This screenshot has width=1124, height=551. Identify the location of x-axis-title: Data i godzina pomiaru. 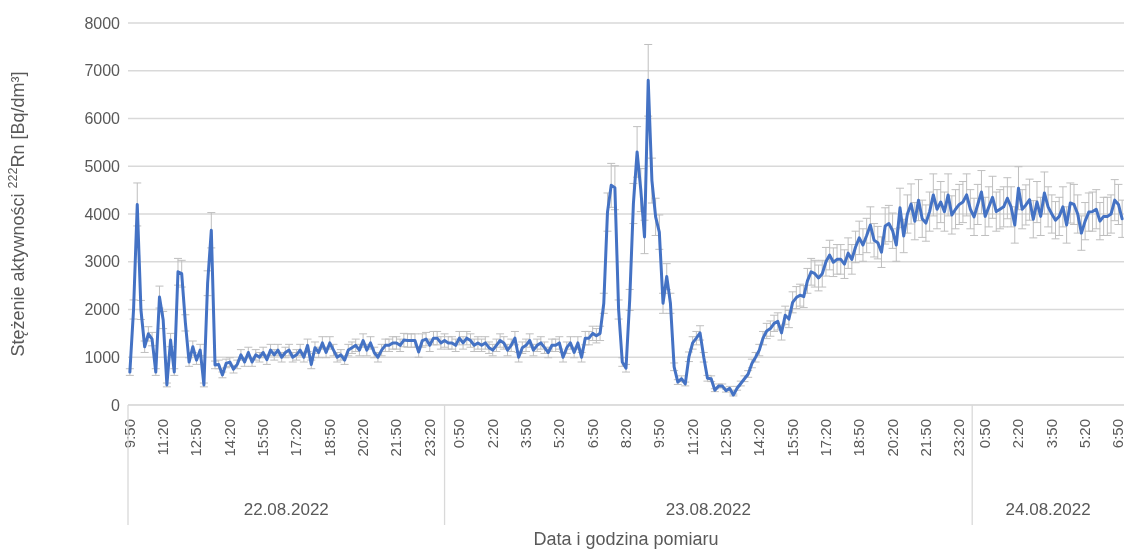
(626, 539).